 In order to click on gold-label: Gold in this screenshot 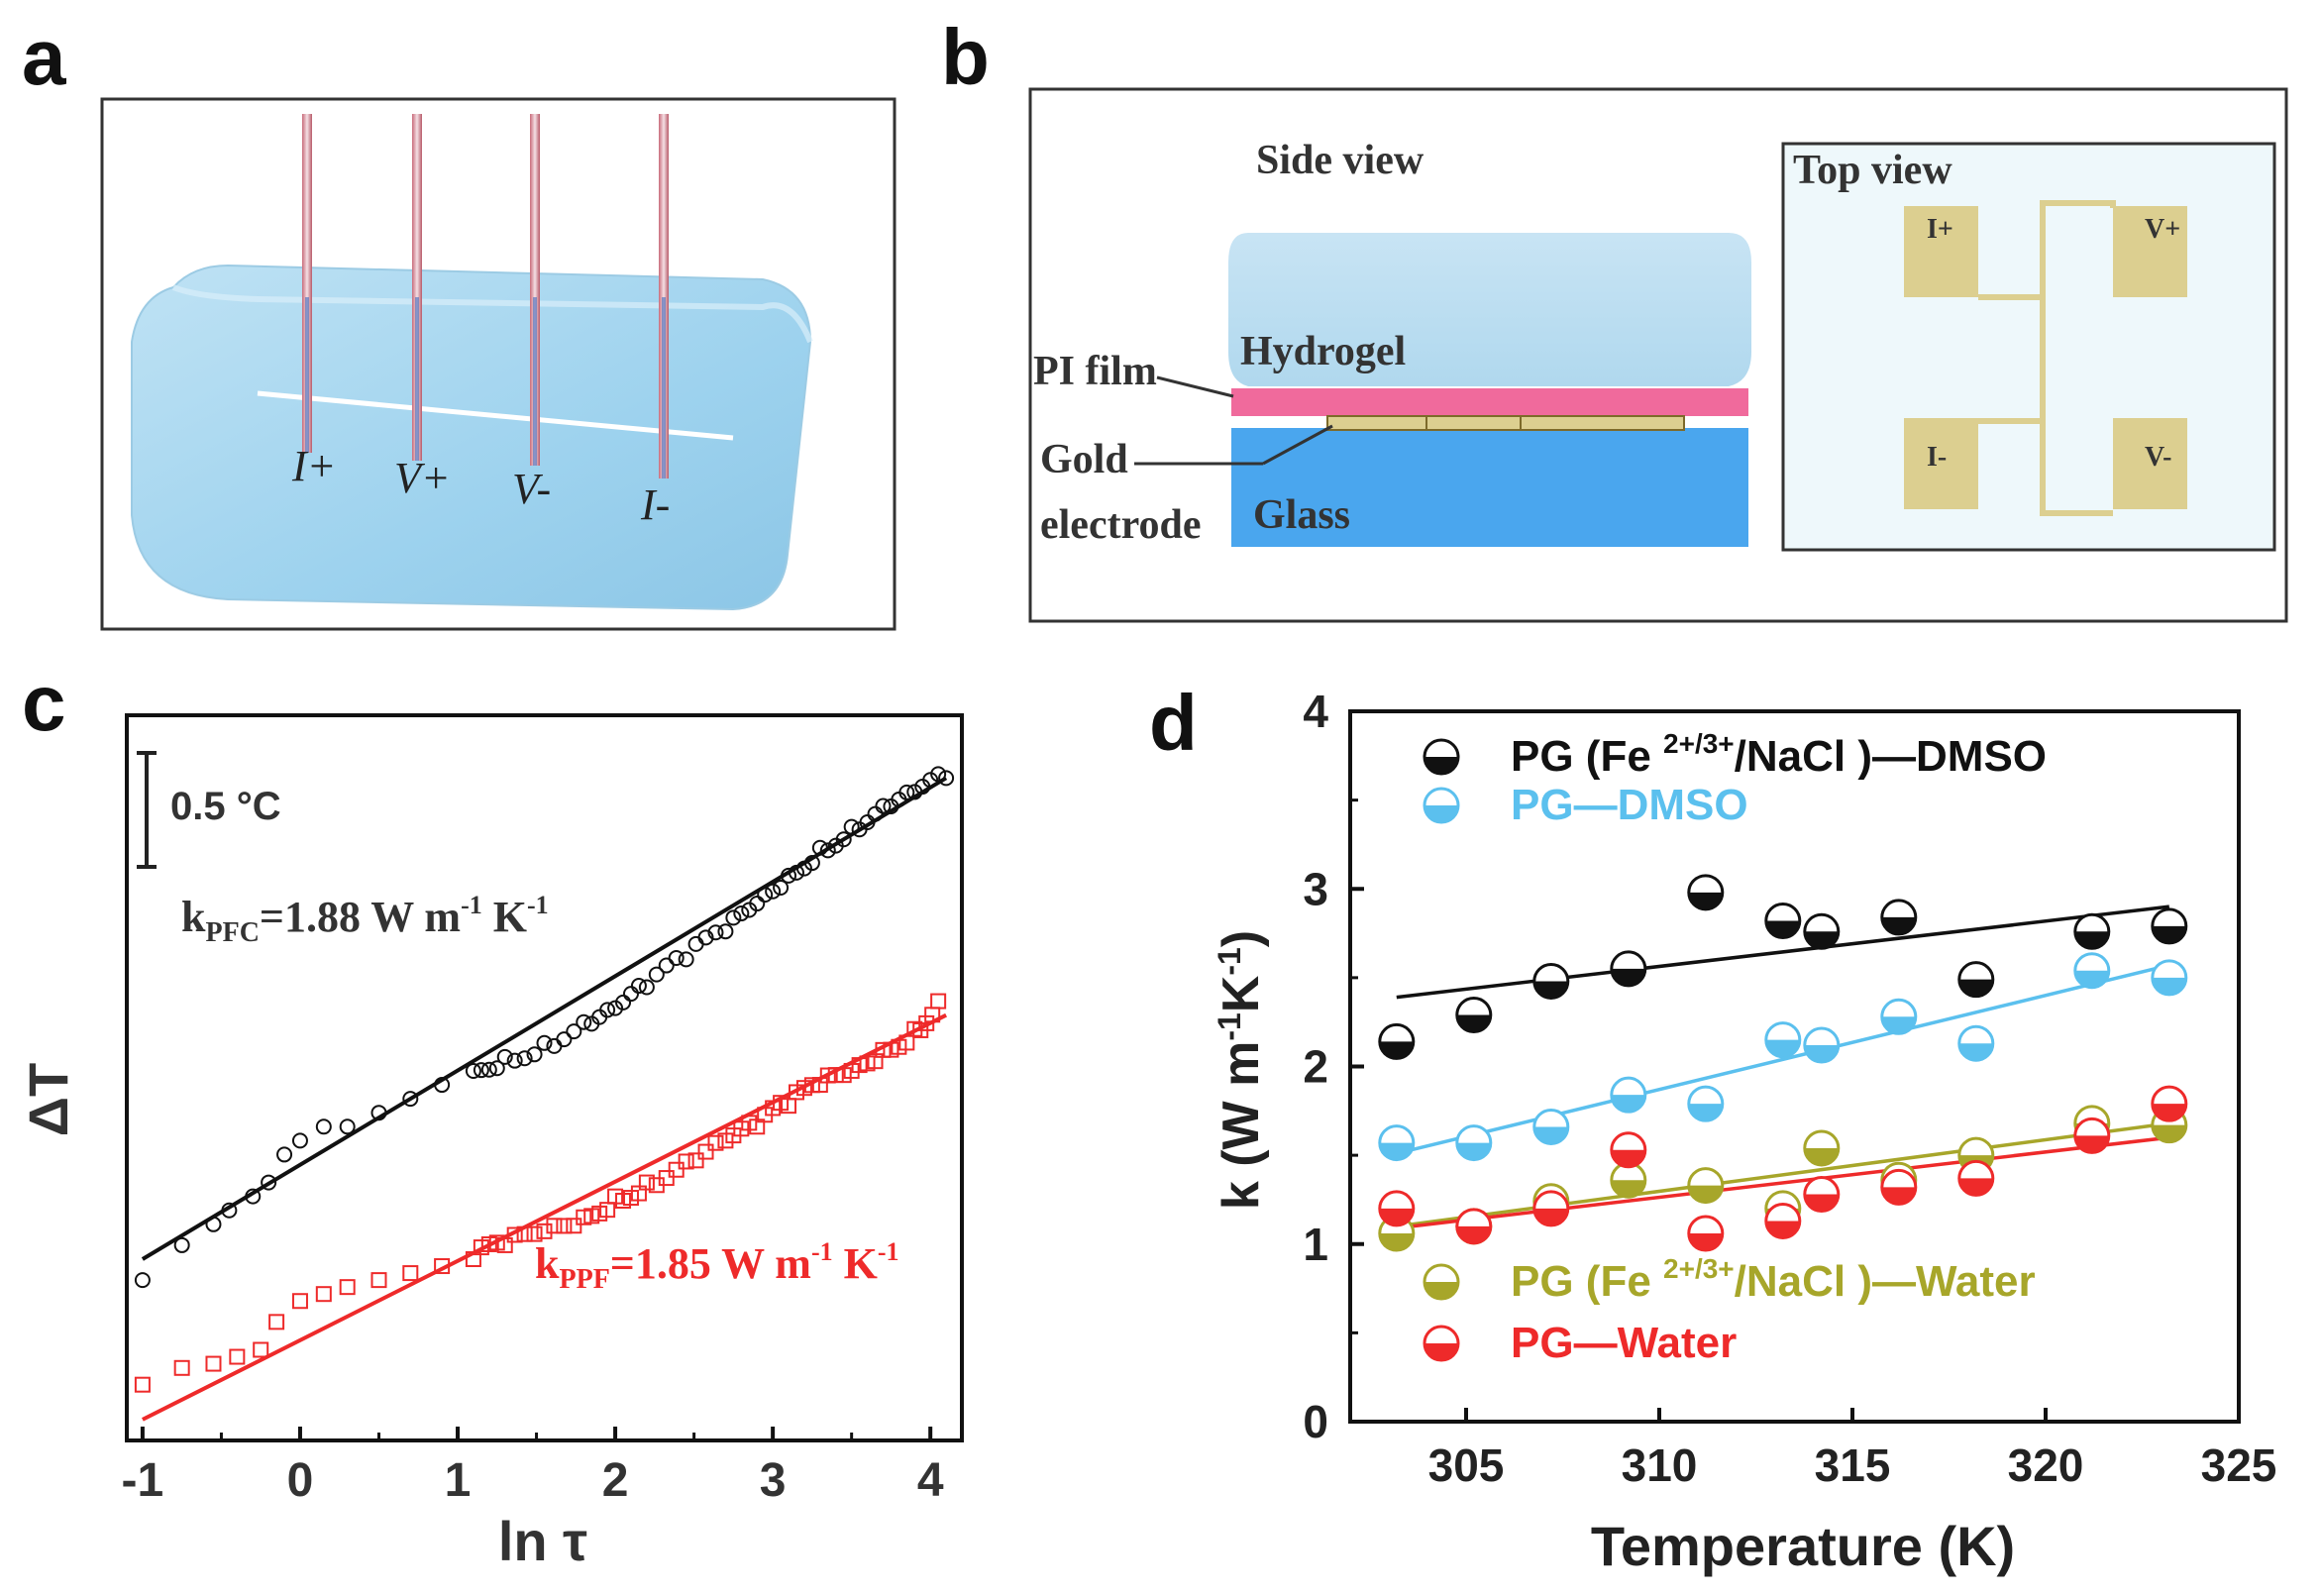, I will do `click(1084, 459)`.